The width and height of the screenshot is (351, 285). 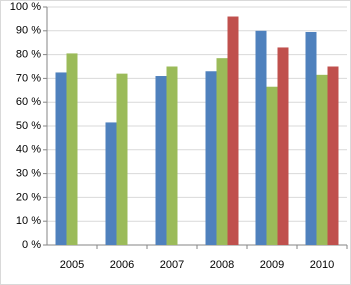 I want to click on y-tick-label: 30 %, so click(x=28, y=174).